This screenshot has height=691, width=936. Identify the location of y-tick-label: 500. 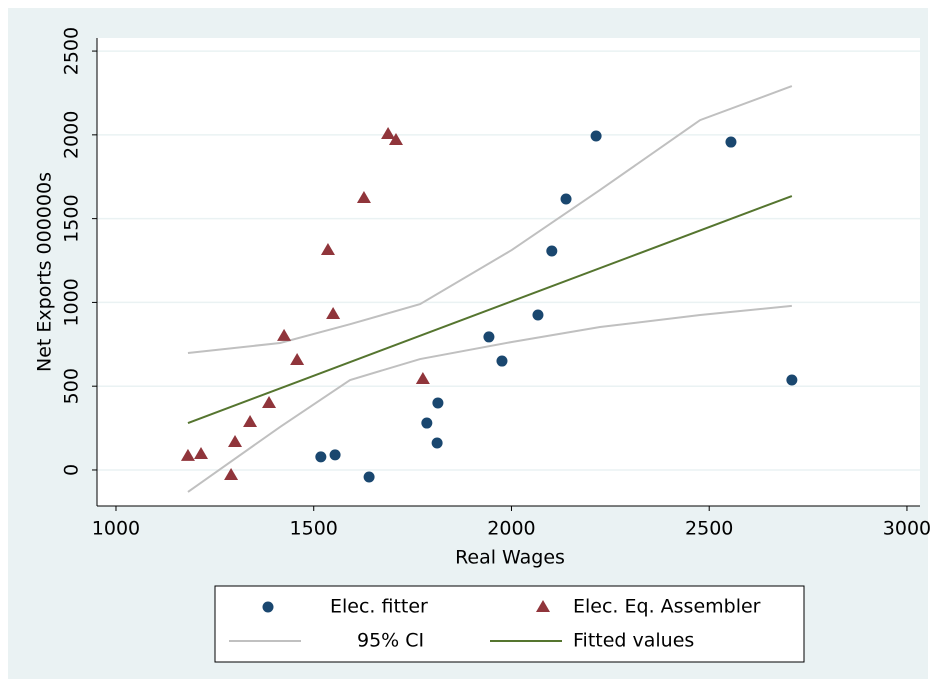
(72, 386).